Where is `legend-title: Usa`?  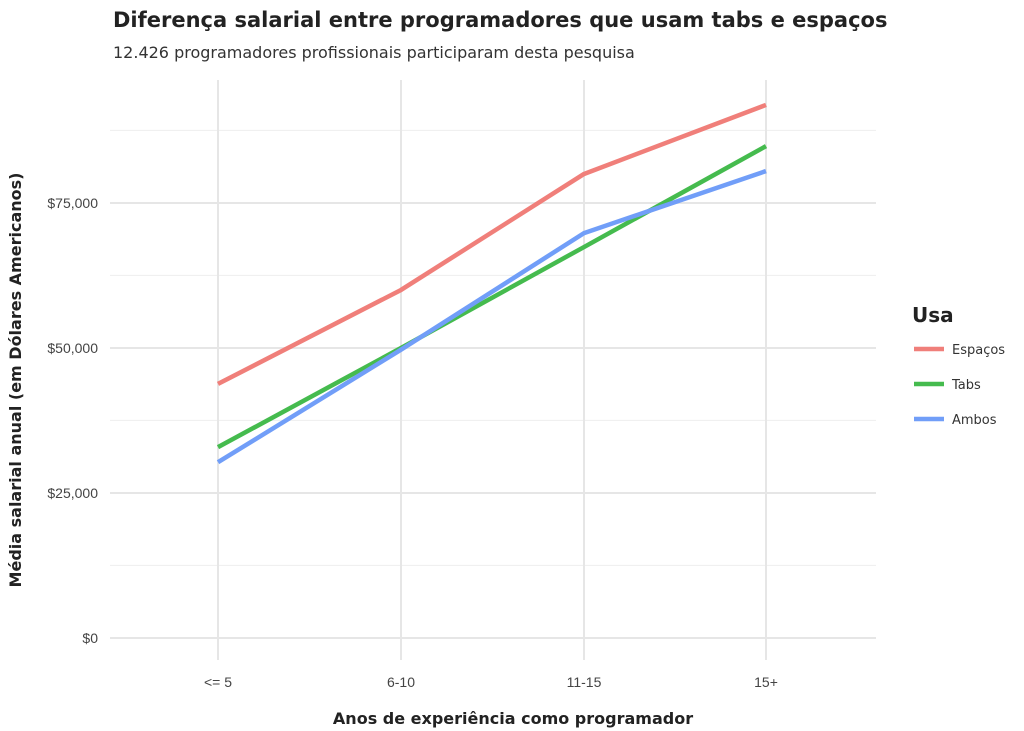 legend-title: Usa is located at coordinates (933, 315).